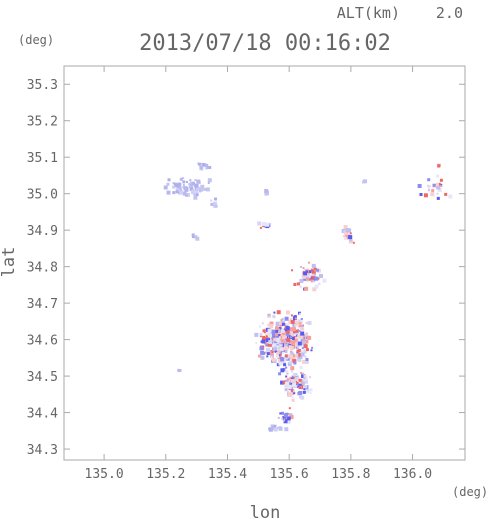  What do you see at coordinates (350, 474) in the screenshot?
I see `x-tick-label: 135.8` at bounding box center [350, 474].